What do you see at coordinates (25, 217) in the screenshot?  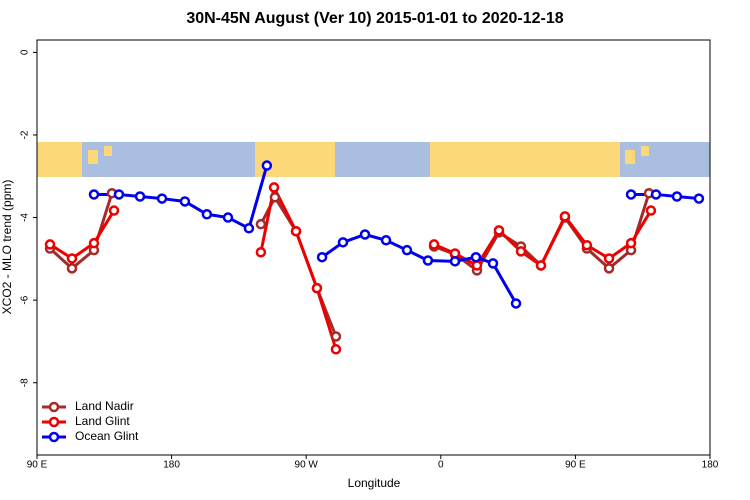 I see `y-tick-label: -4` at bounding box center [25, 217].